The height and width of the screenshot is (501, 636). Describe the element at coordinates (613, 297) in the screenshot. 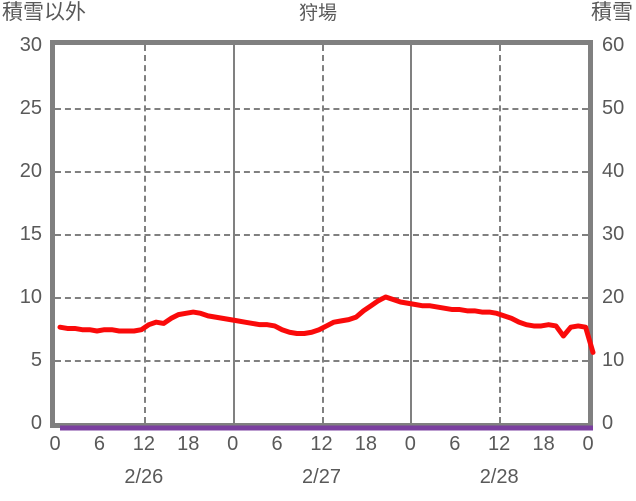

I see `right-axis-tick: 20` at that location.